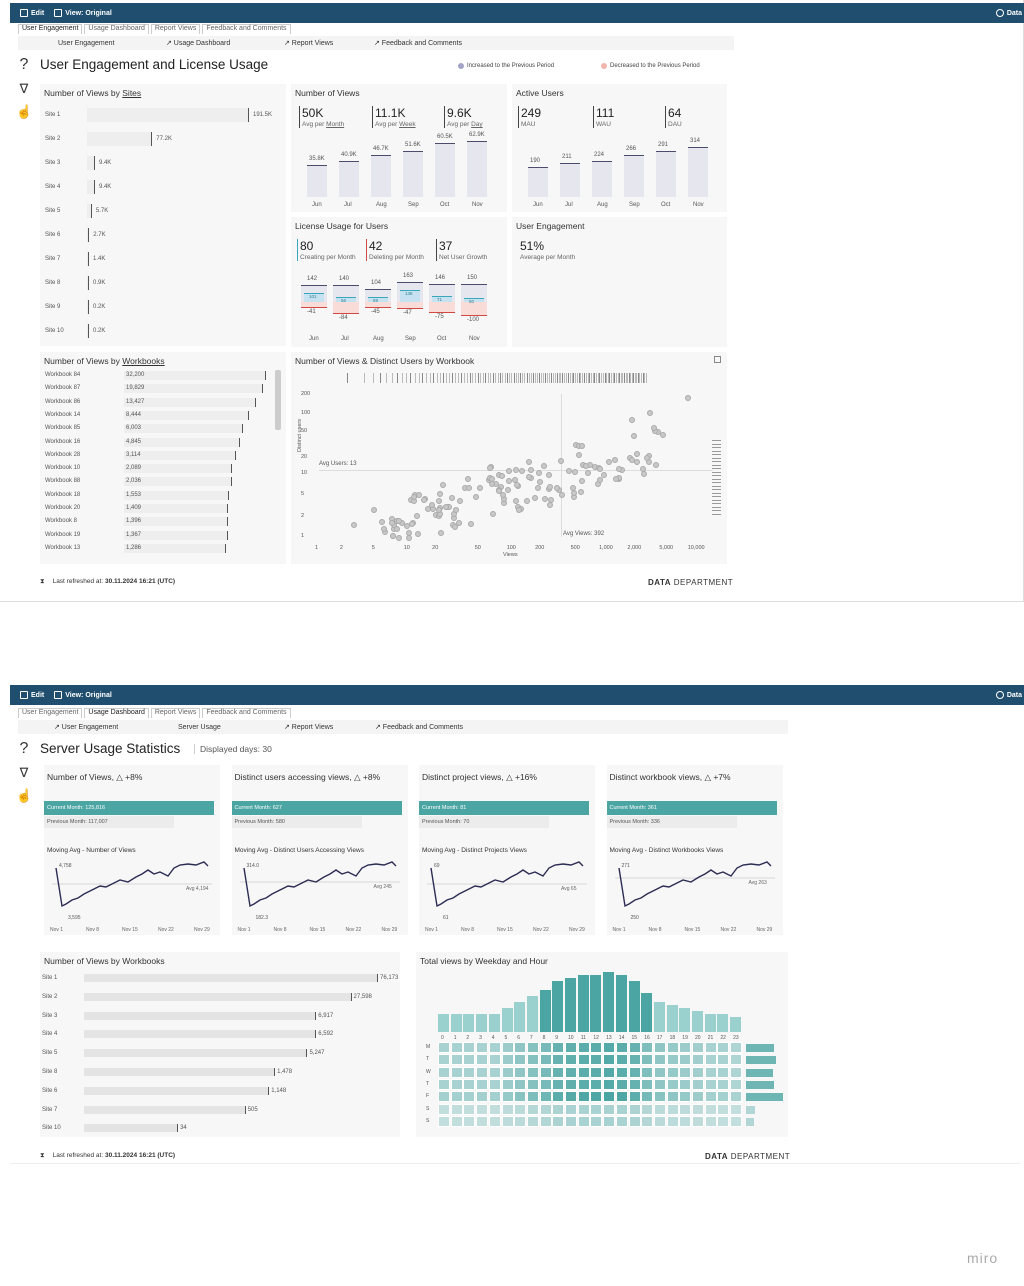 The height and width of the screenshot is (1286, 1024). I want to click on nav-feedback-2: ↗ Feedback and Comments, so click(419, 727).